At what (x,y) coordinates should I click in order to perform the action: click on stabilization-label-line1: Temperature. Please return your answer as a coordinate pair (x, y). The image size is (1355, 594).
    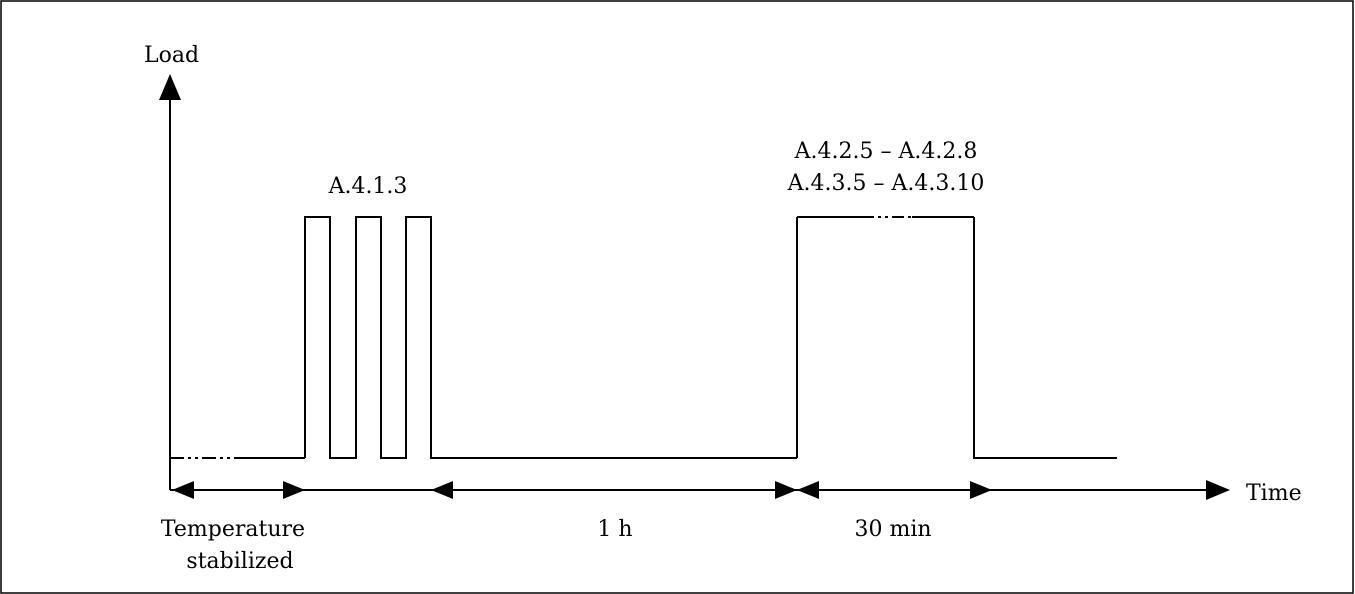
    Looking at the image, I should click on (233, 529).